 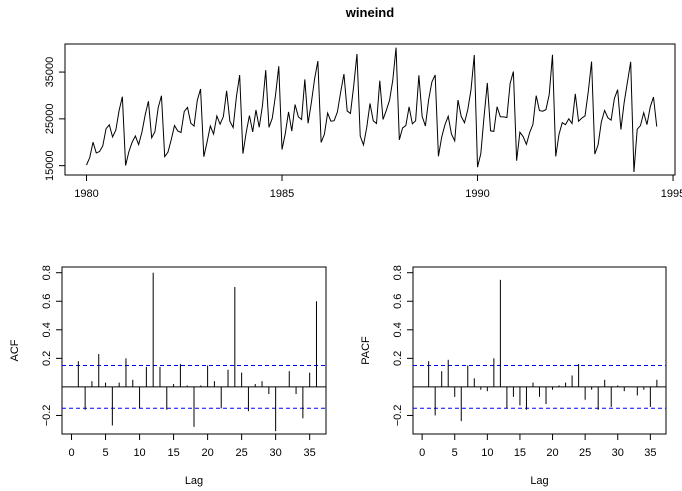 I want to click on pacf-x-tick-label: 5, so click(x=455, y=453).